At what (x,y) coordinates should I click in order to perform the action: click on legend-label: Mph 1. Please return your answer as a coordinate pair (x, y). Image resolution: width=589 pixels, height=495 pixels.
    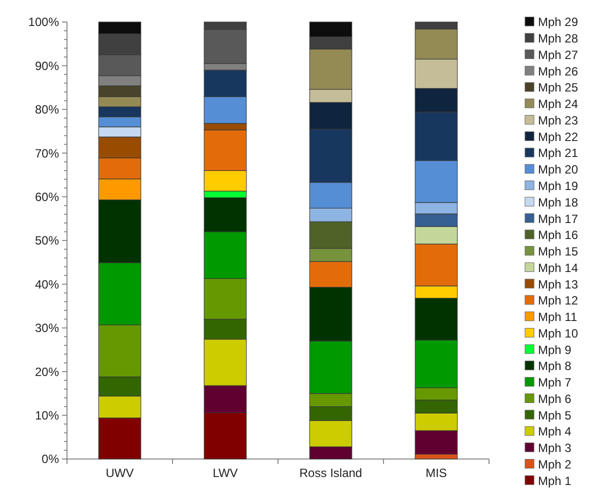
    Looking at the image, I should click on (555, 481).